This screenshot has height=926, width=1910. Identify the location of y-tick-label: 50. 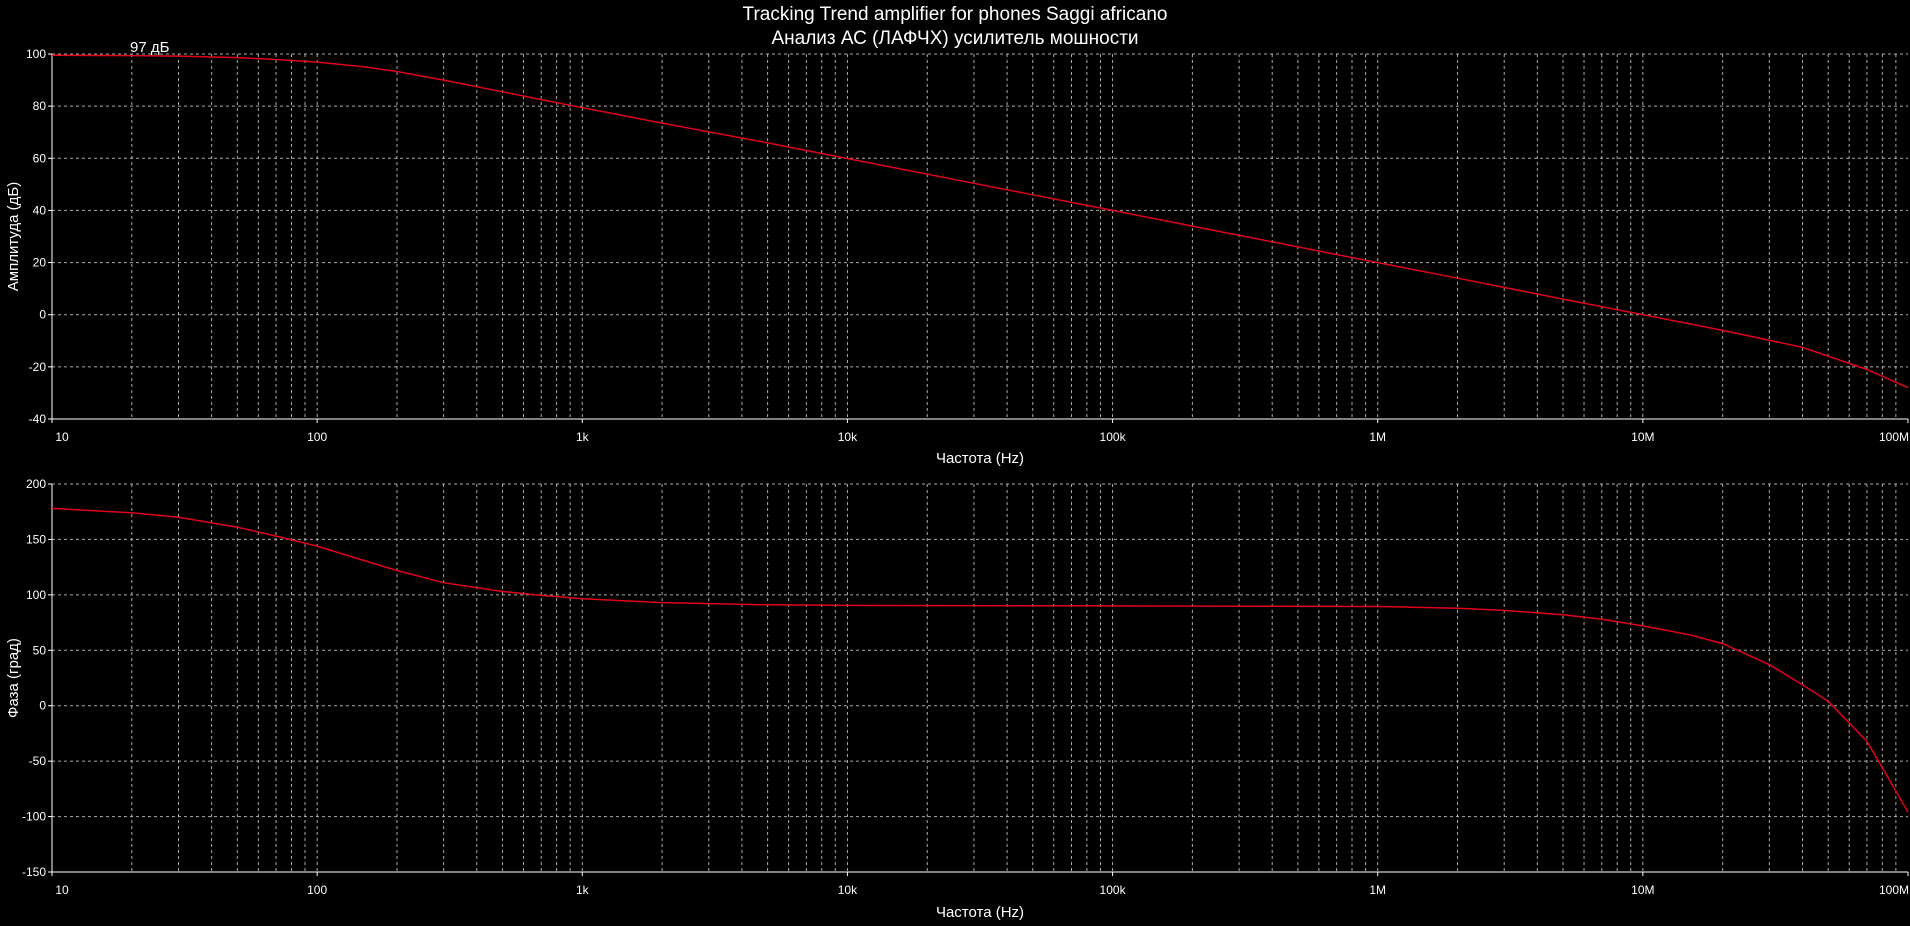
(40, 650).